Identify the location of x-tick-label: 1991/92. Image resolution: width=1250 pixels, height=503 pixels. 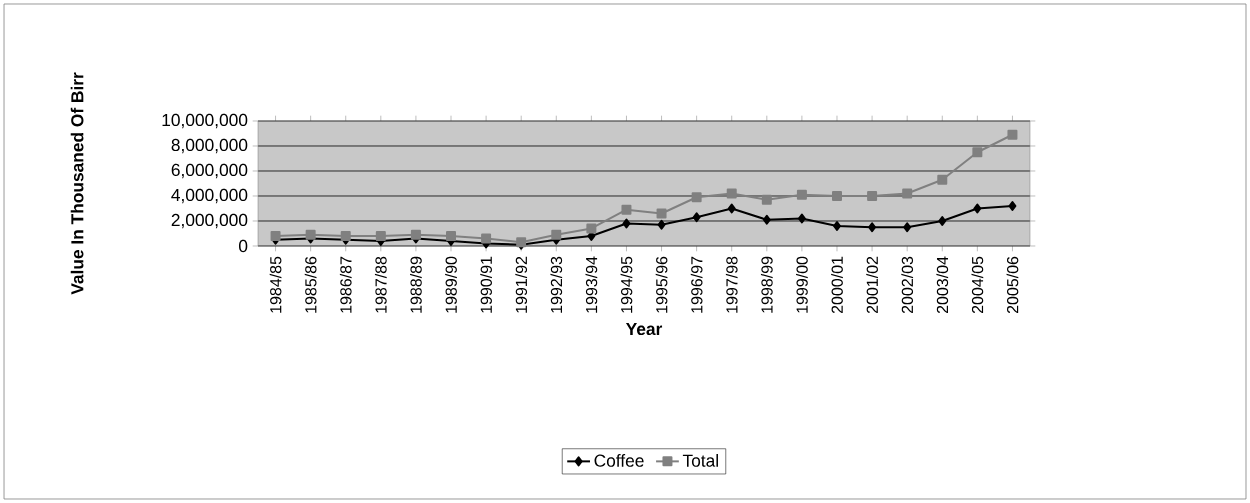
(521, 284).